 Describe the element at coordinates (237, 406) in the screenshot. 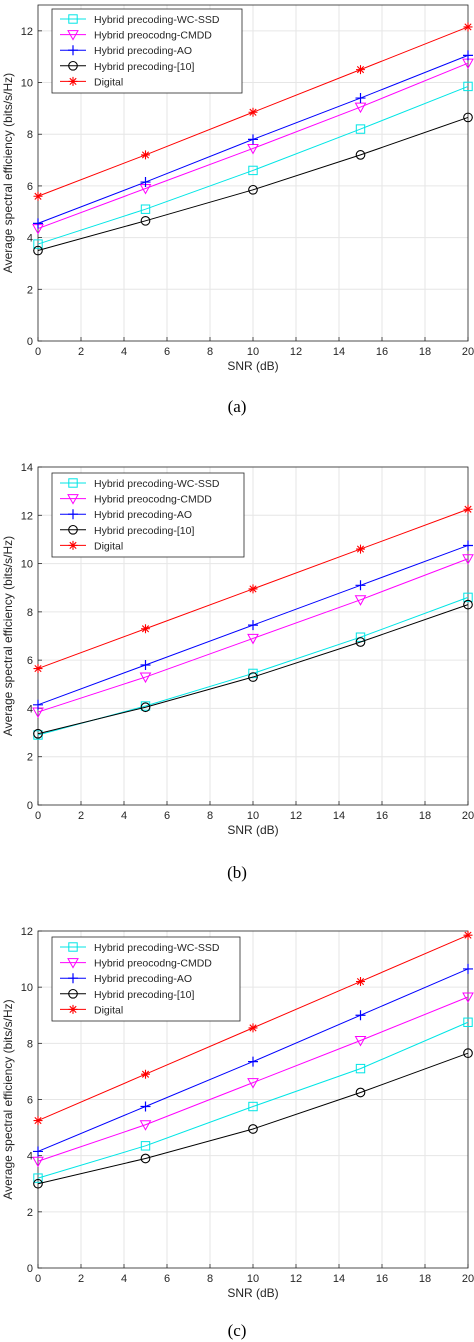

I see `figure-caption: (a)` at that location.